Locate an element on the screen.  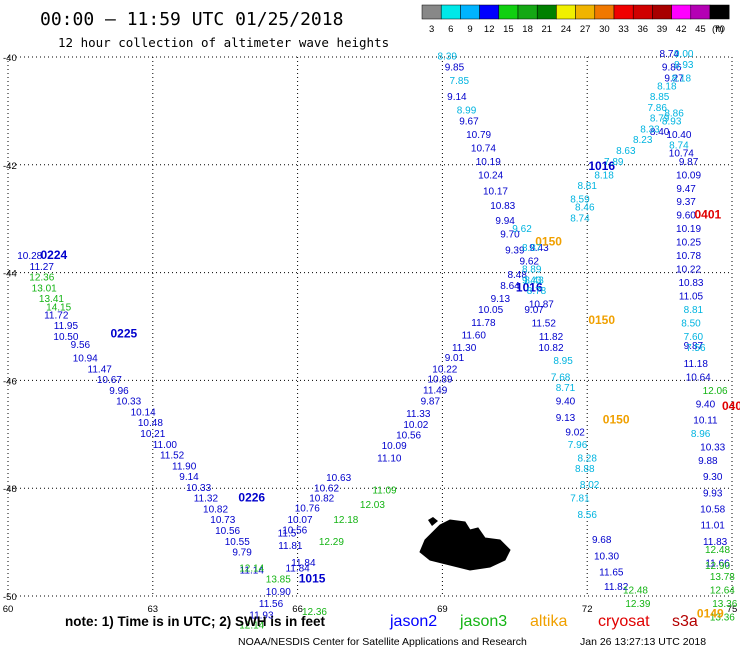
data-point-label: 10.63 is located at coordinates (338, 478).